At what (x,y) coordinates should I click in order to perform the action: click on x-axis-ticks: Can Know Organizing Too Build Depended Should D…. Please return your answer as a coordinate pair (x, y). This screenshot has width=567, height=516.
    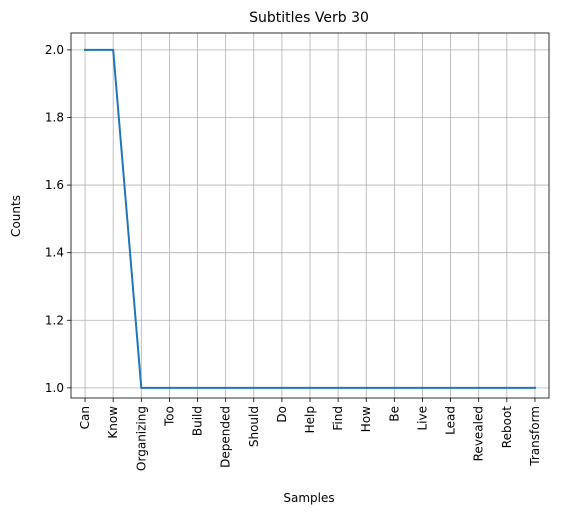
    Looking at the image, I should click on (310, 434).